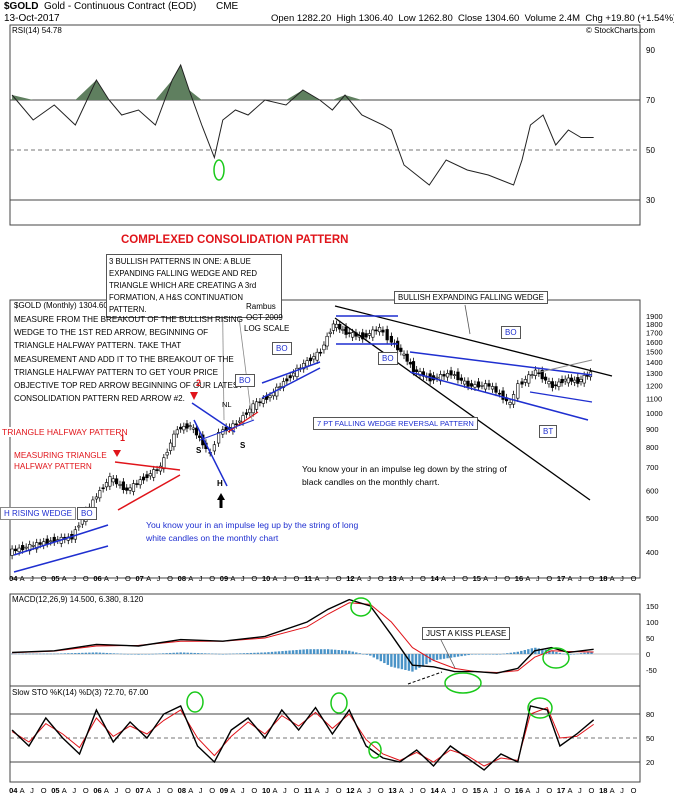 Image resolution: width=674 pixels, height=800 pixels. I want to click on bo-label-4: BO, so click(388, 358).